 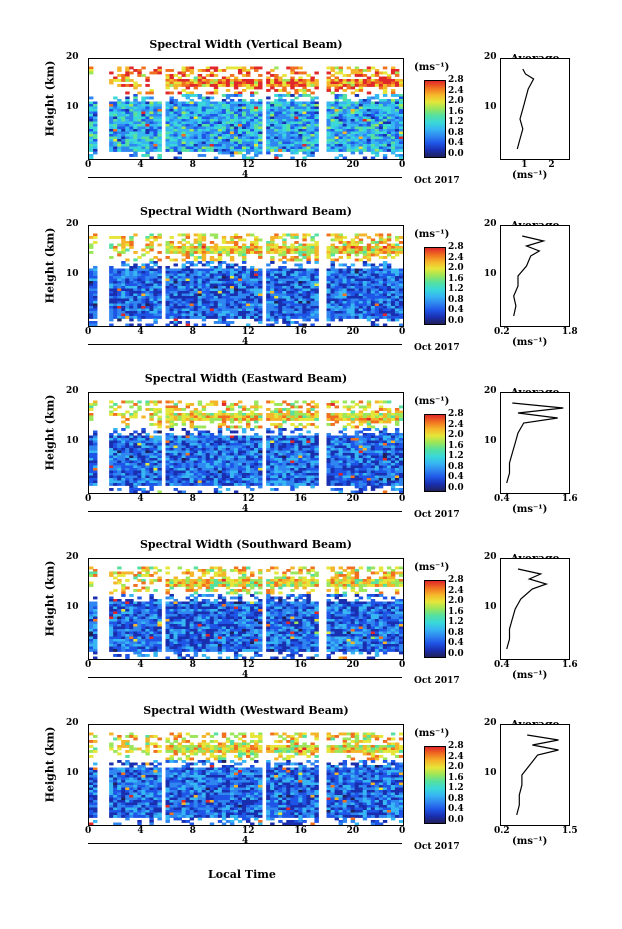 What do you see at coordinates (245, 175) in the screenshot?
I see `day-label: 4` at bounding box center [245, 175].